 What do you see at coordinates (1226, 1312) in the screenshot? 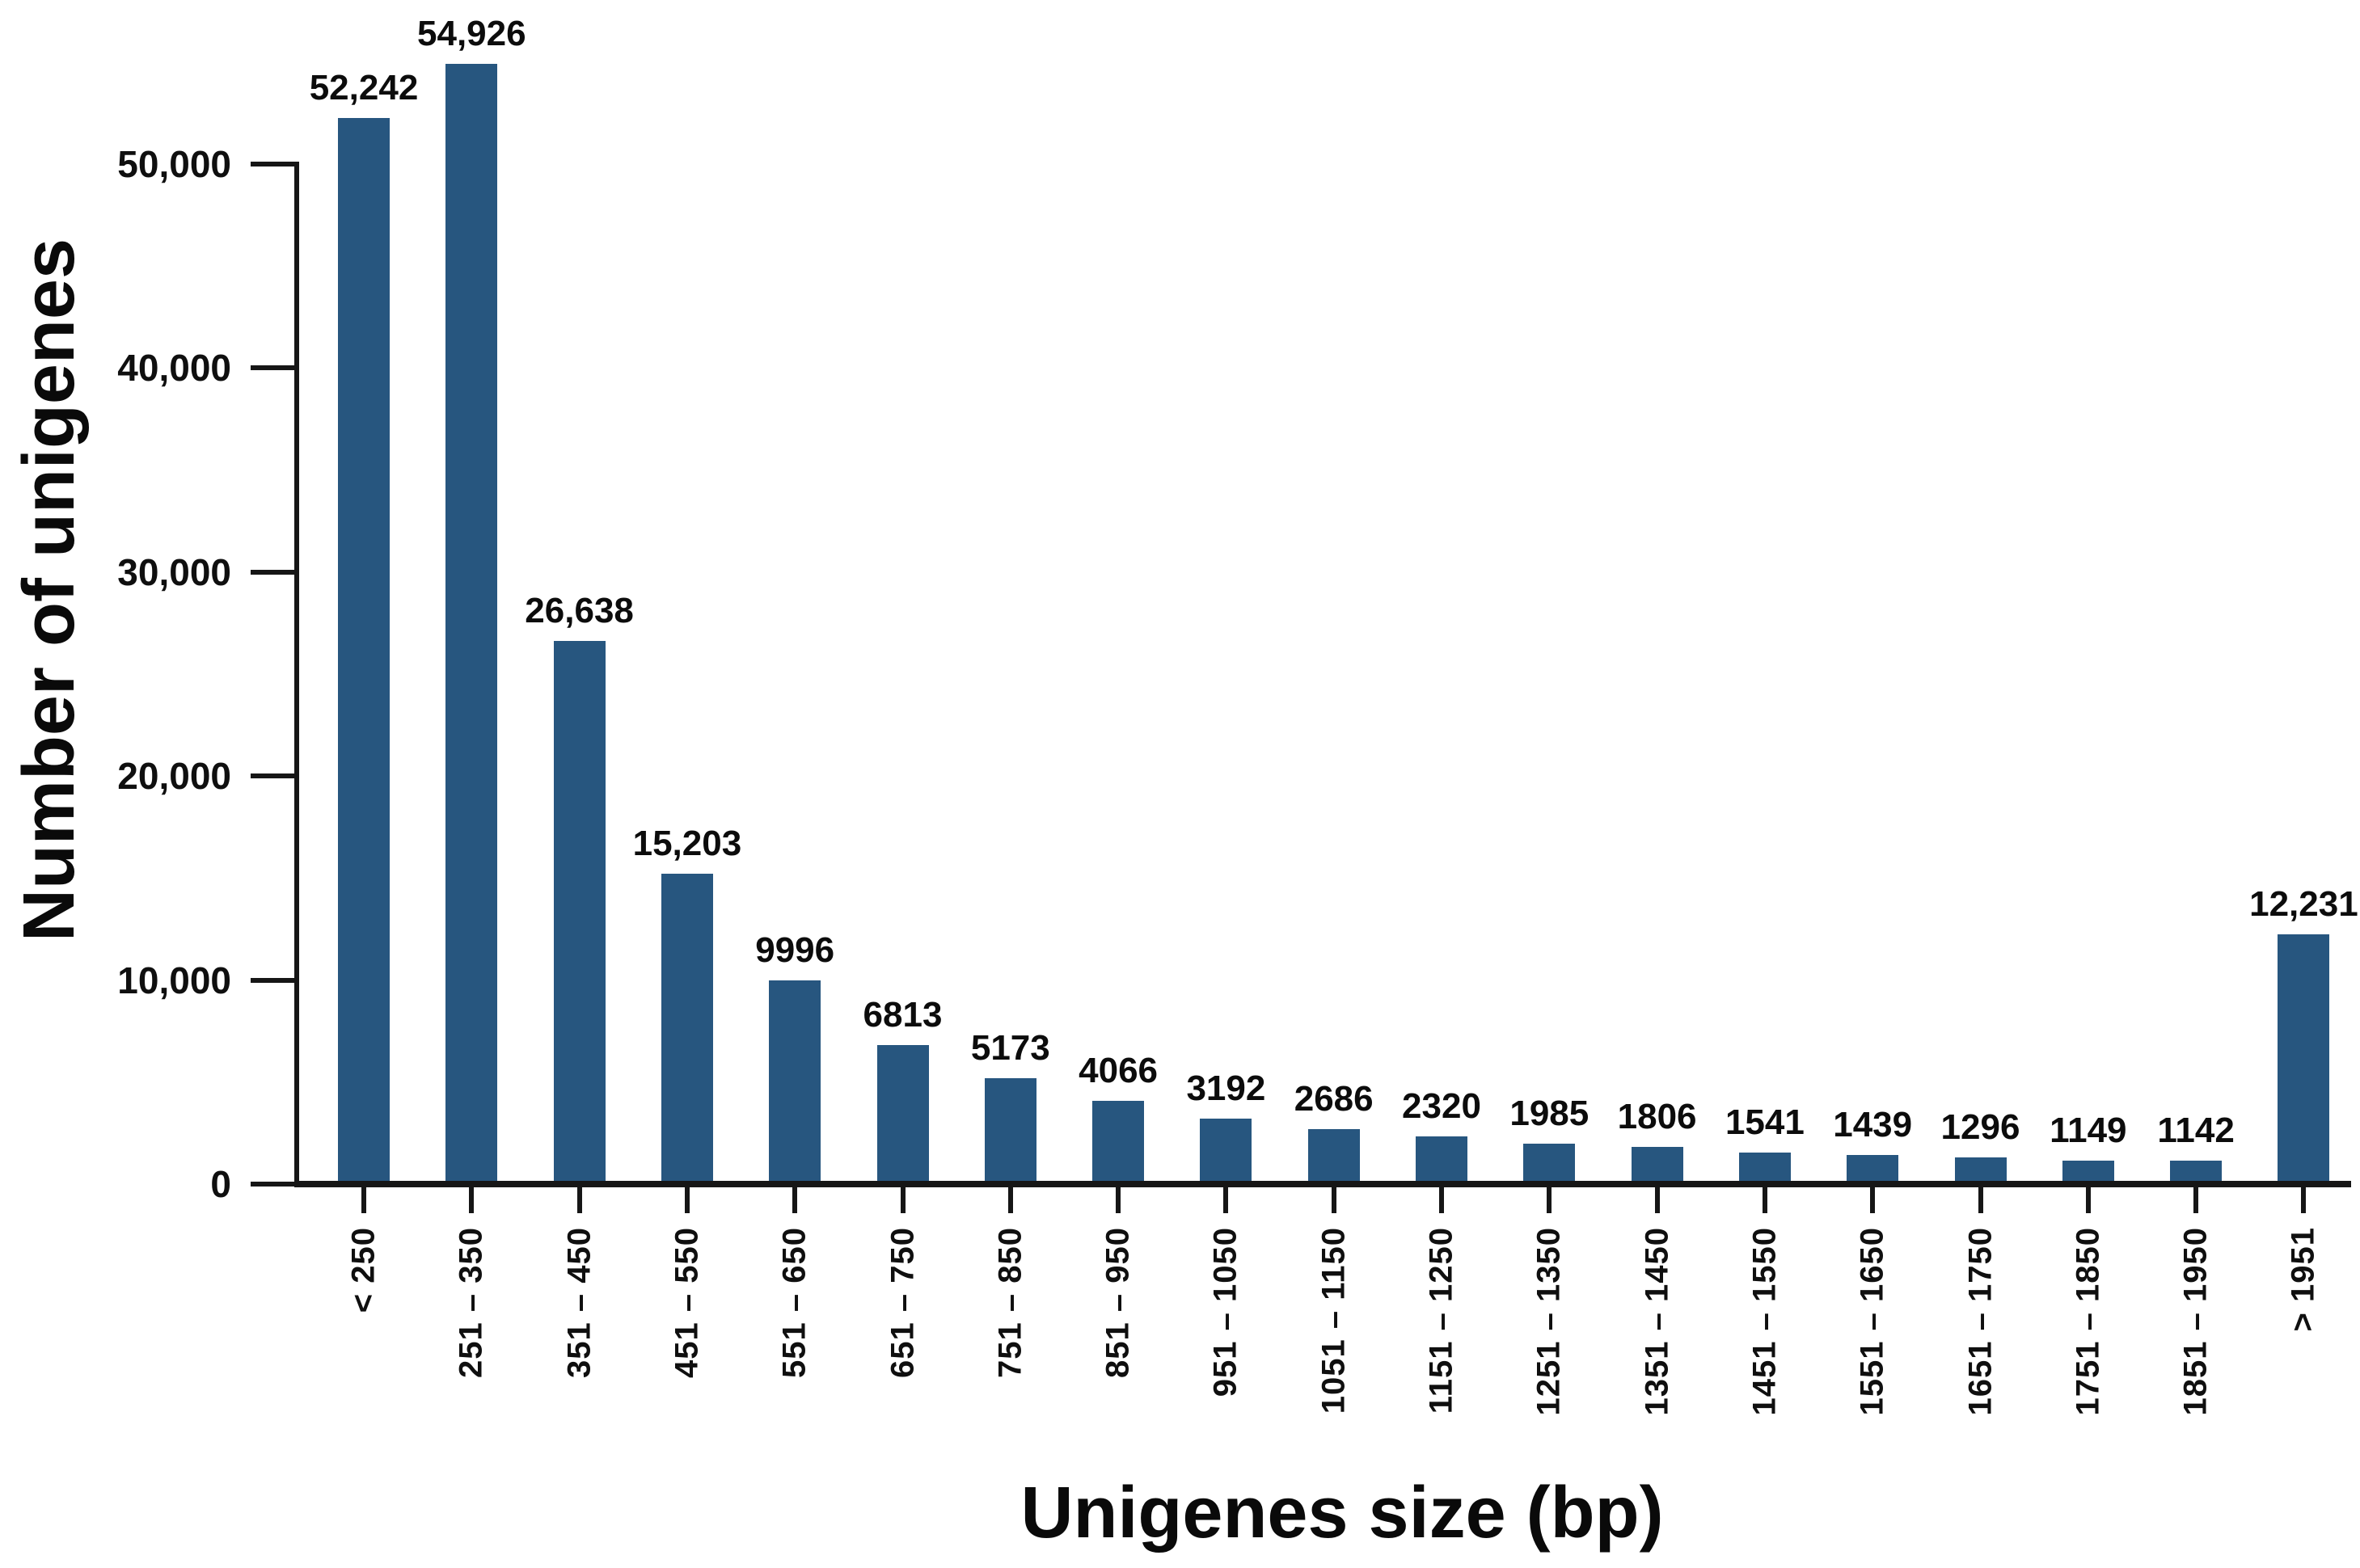
I see `x-tick-label: 951 – 1050` at bounding box center [1226, 1312].